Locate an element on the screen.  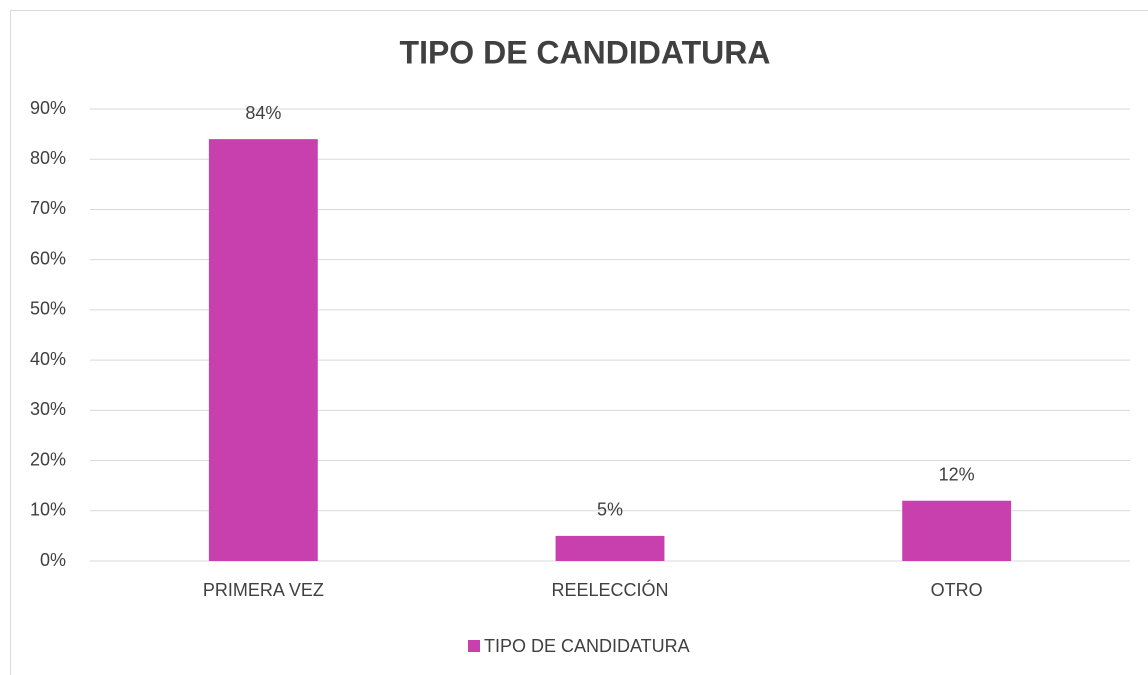
data-label: 5% is located at coordinates (610, 510).